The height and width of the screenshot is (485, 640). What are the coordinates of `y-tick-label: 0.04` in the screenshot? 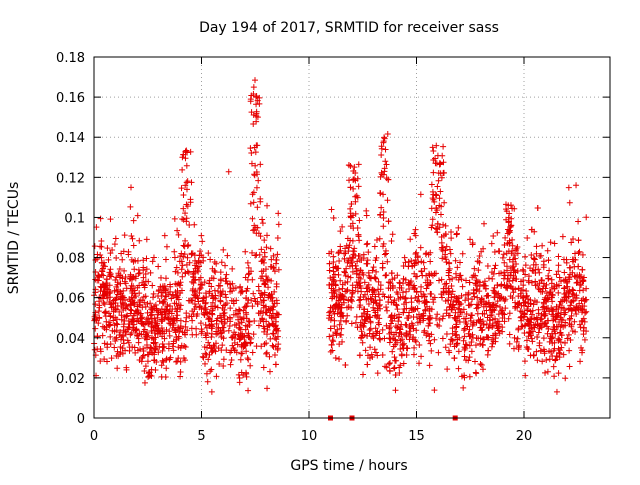 It's located at (70, 339).